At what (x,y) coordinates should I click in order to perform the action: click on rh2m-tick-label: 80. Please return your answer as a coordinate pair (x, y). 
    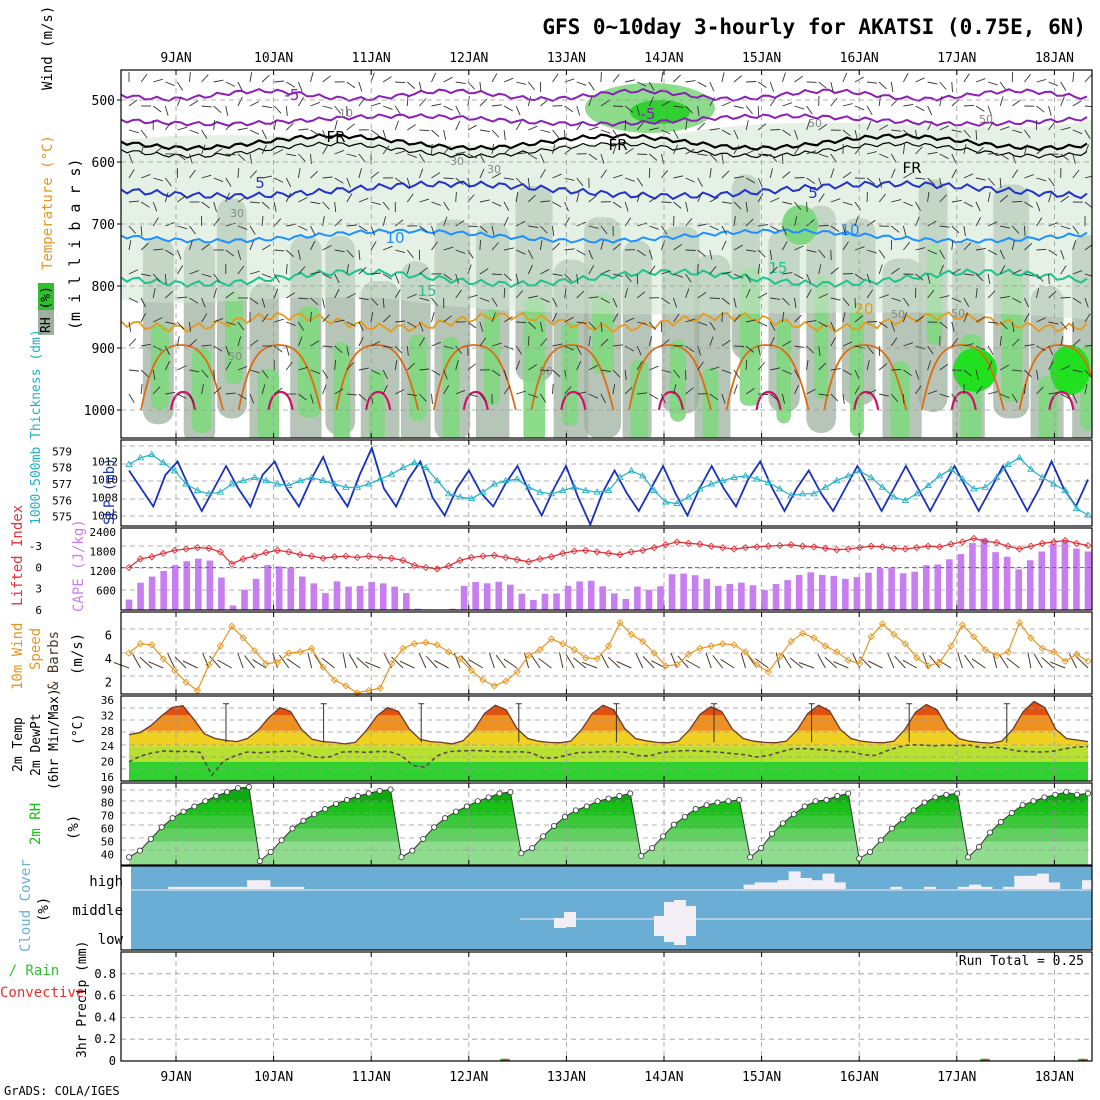
    Looking at the image, I should click on (107, 803).